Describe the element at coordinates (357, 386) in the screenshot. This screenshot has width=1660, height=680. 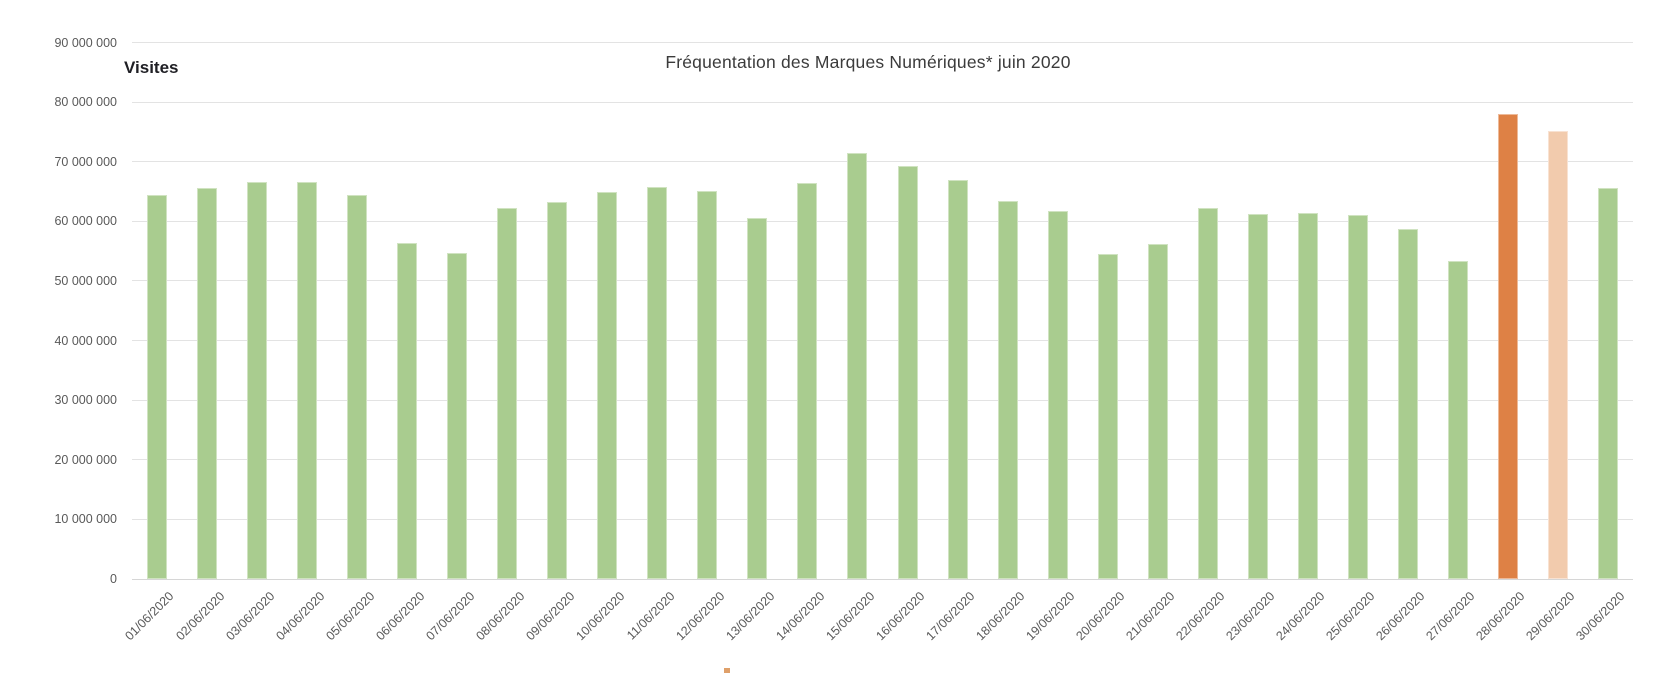
I see `bar-05/06/2020` at that location.